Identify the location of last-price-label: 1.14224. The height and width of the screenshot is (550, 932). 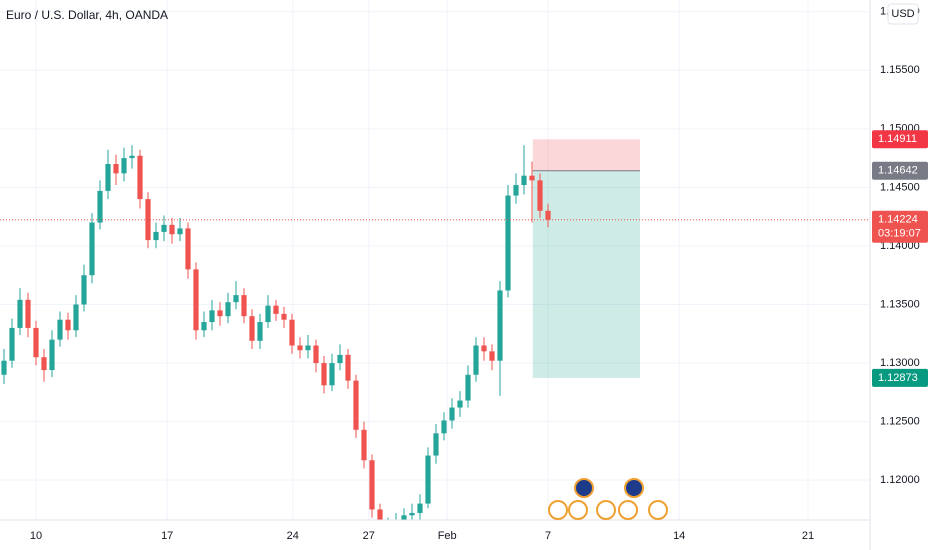
(898, 220).